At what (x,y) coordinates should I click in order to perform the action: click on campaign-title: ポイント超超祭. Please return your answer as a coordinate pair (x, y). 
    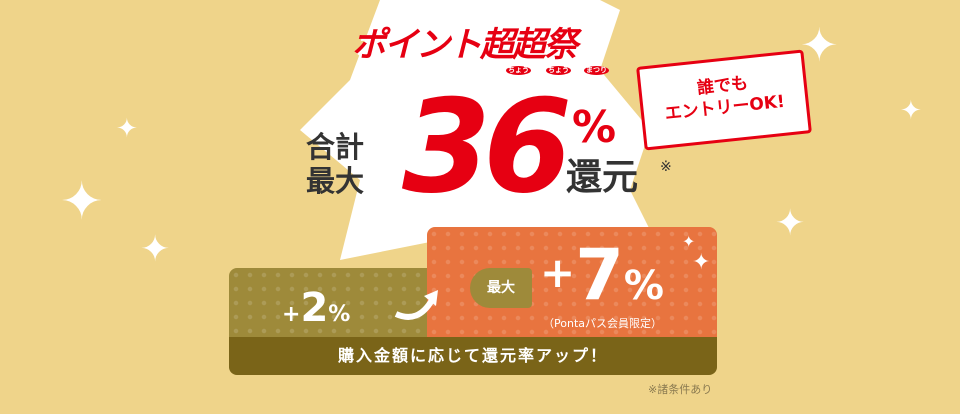
    Looking at the image, I should click on (465, 45).